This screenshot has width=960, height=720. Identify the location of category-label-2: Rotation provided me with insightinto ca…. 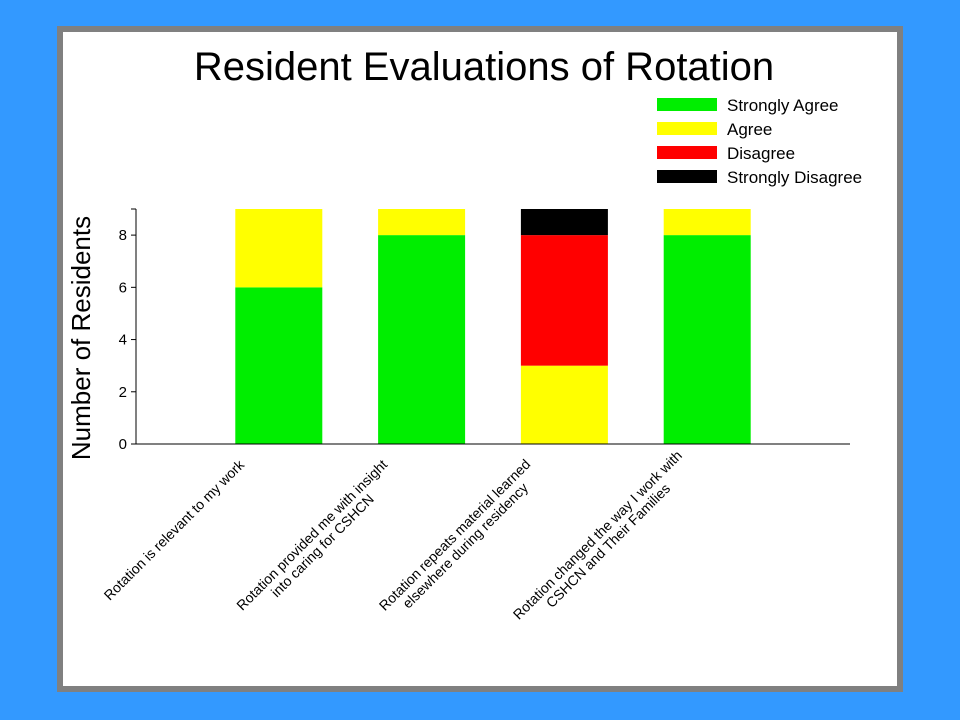
(317, 540).